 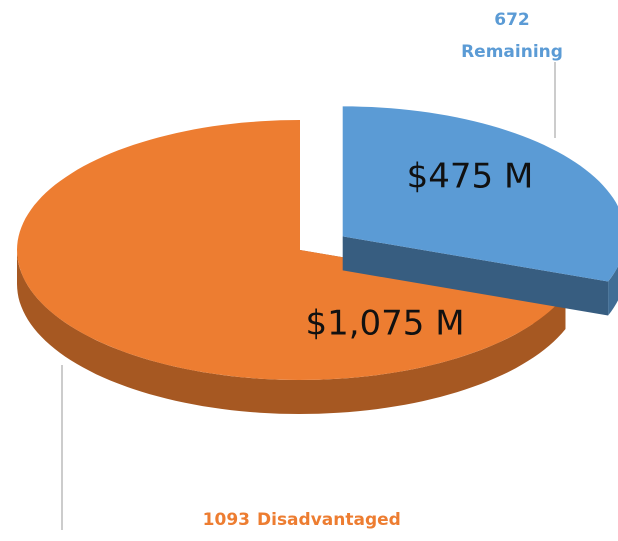 I want to click on data-label: $1,075 M, so click(x=384, y=324).